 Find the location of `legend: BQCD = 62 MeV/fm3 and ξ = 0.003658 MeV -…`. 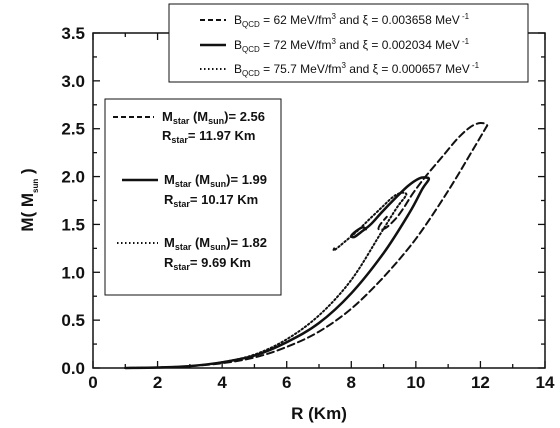

legend: BQCD = 62 MeV/fm3 and ξ = 0.003658 MeV -… is located at coordinates (348, 43).